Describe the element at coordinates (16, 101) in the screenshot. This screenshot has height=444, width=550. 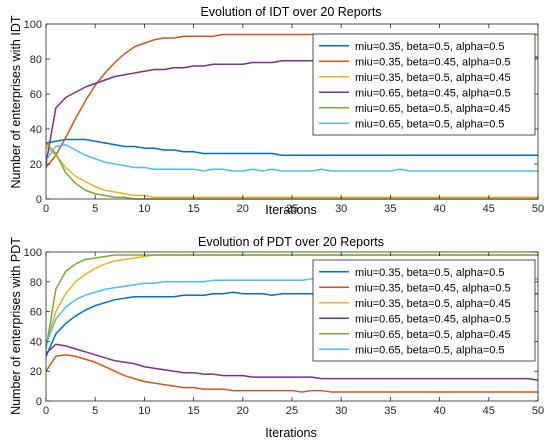
I see `y-axis-label: Number of enterprises with IDT` at that location.